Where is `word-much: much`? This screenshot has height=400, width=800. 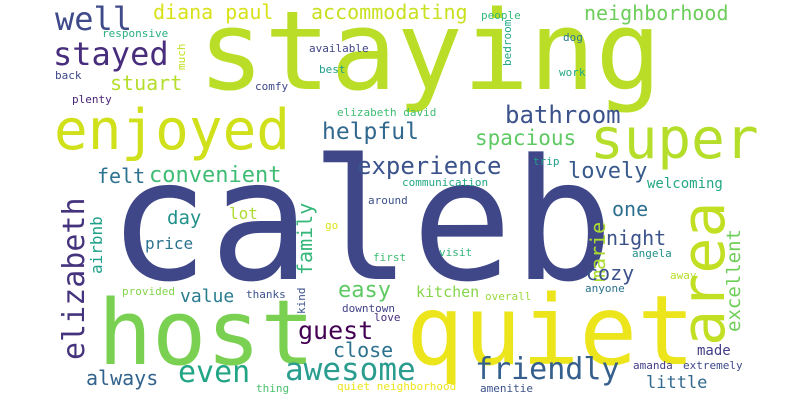 word-much: much is located at coordinates (181, 57).